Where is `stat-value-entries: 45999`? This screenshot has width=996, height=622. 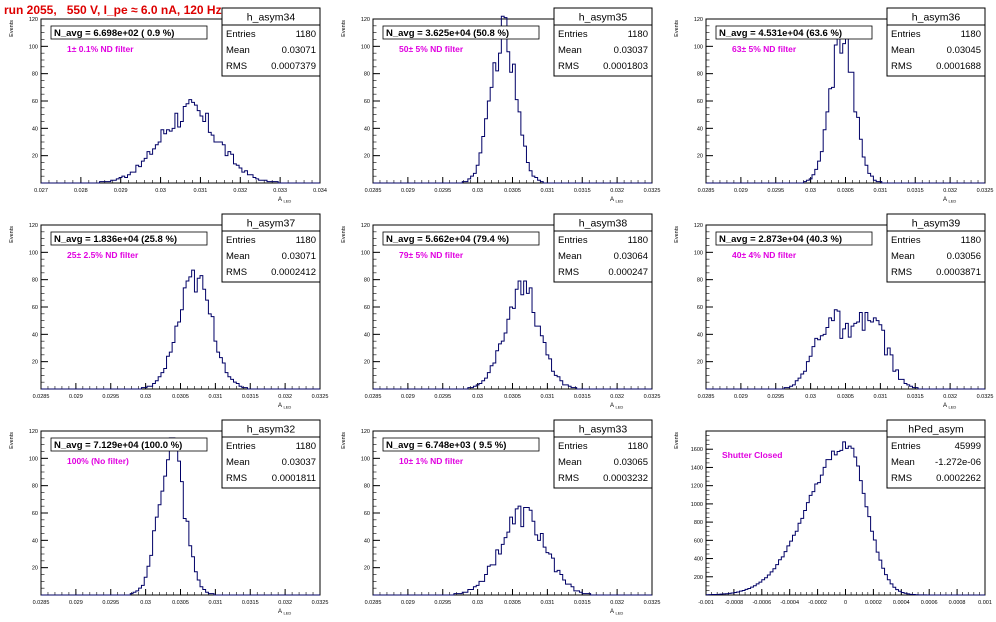
stat-value-entries: 45999 is located at coordinates (968, 446).